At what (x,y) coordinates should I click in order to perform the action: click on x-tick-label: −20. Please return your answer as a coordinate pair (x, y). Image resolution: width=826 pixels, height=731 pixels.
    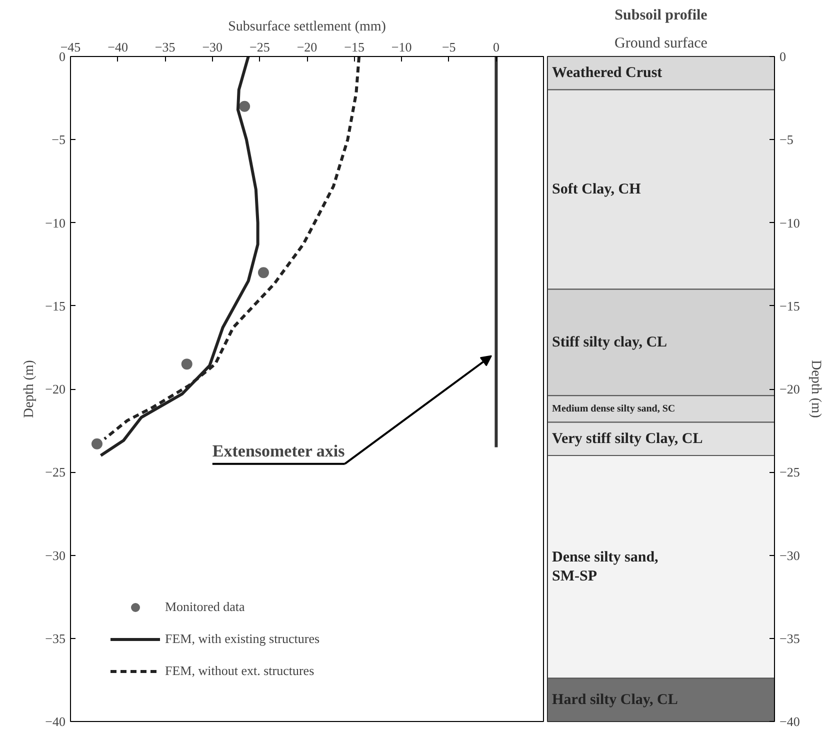
    Looking at the image, I should click on (307, 47).